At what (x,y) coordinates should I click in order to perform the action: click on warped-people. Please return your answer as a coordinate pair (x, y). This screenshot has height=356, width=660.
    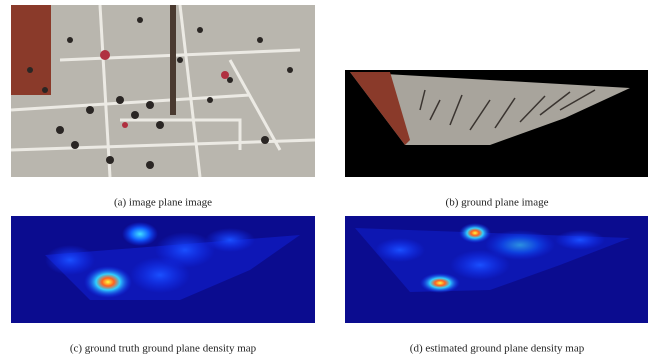
    Looking at the image, I should click on (507, 110).